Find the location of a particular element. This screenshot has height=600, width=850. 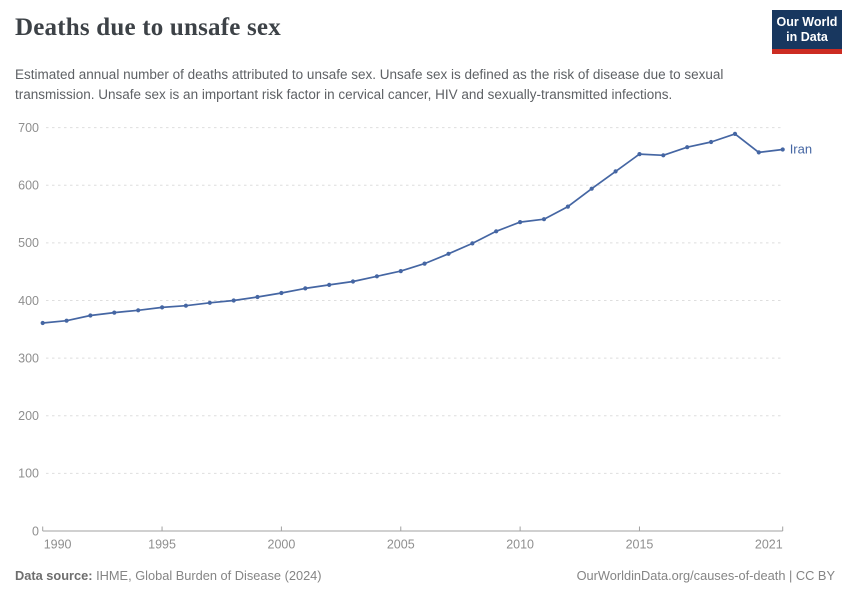

y-tick-label: 400 is located at coordinates (28, 301).